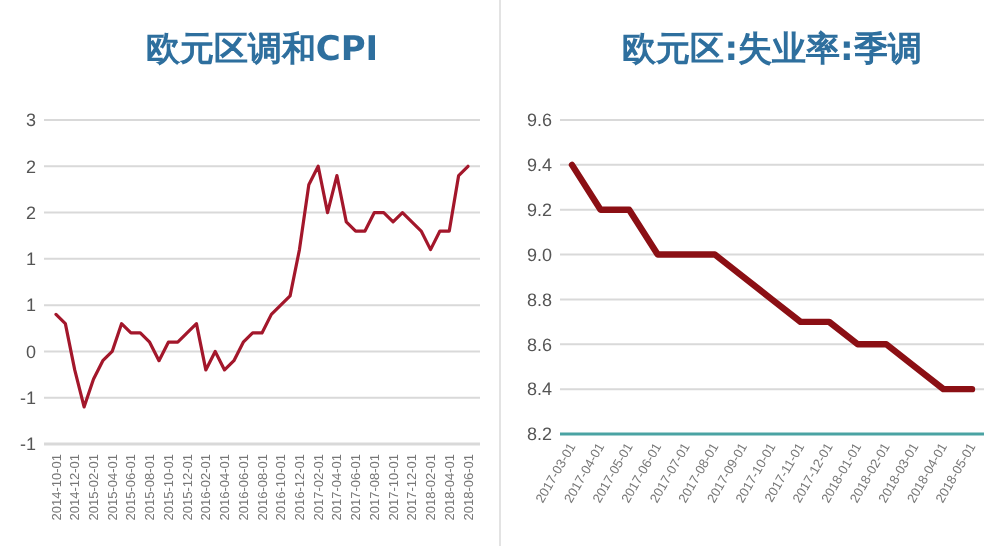 The width and height of the screenshot is (1000, 546). Describe the element at coordinates (539, 344) in the screenshot. I see `y-tick-label: 8.6` at that location.